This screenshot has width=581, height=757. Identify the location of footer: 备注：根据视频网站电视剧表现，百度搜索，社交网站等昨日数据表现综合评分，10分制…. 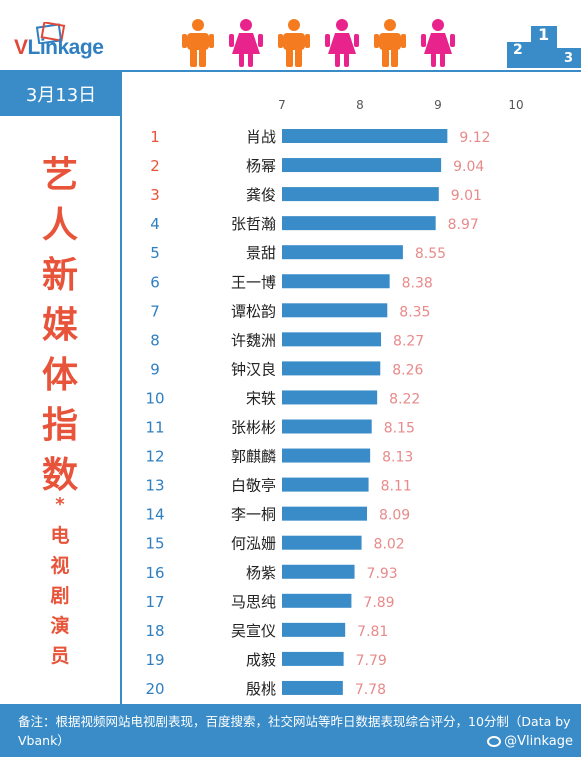
(290, 730).